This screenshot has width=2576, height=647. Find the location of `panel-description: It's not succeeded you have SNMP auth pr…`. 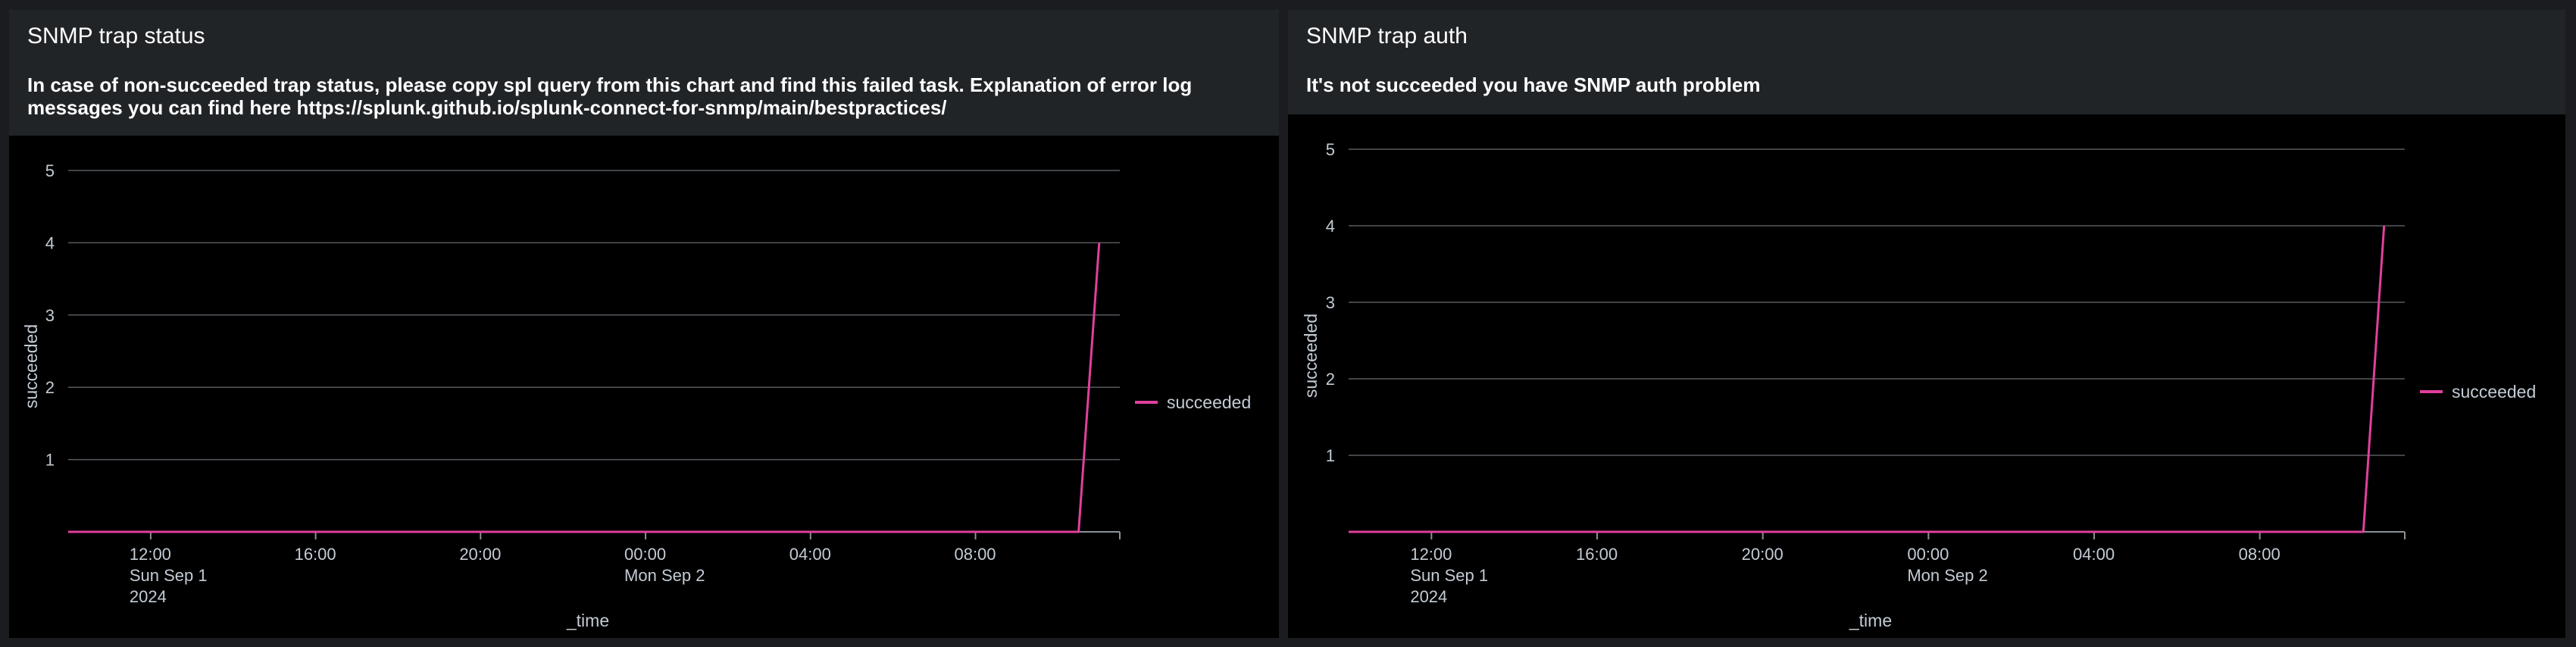

panel-description: It's not succeeded you have SNMP auth pr… is located at coordinates (1533, 84).